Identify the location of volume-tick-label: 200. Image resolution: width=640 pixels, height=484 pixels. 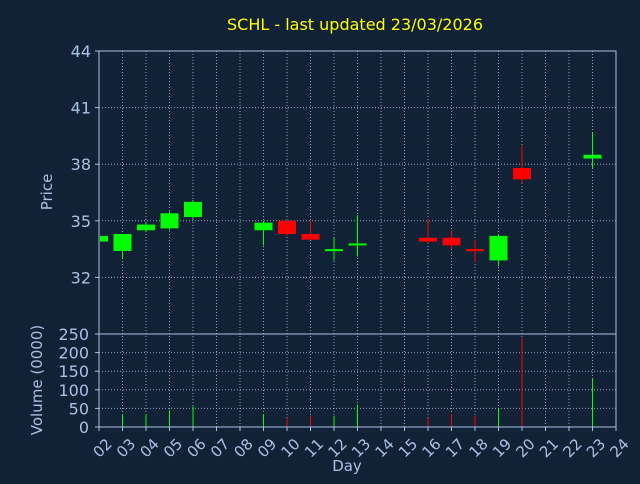
(73, 353).